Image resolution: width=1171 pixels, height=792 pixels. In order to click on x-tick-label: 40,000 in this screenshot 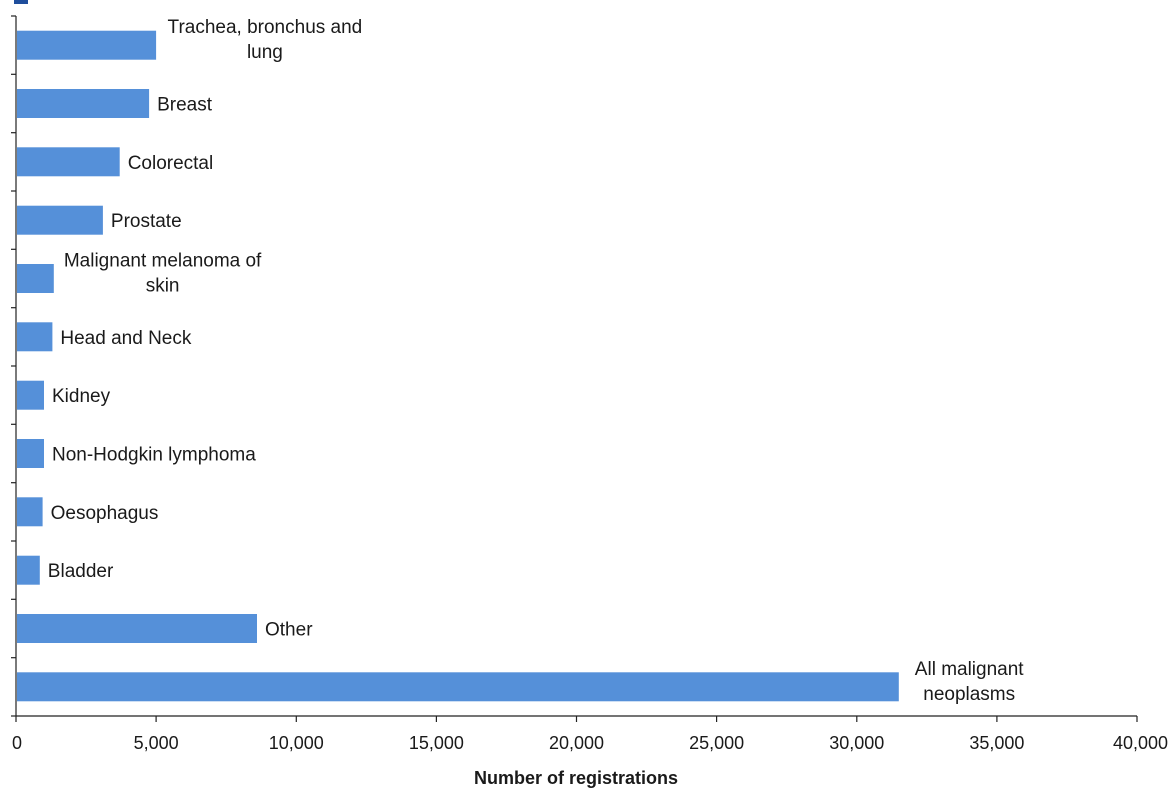, I will do `click(1140, 743)`.